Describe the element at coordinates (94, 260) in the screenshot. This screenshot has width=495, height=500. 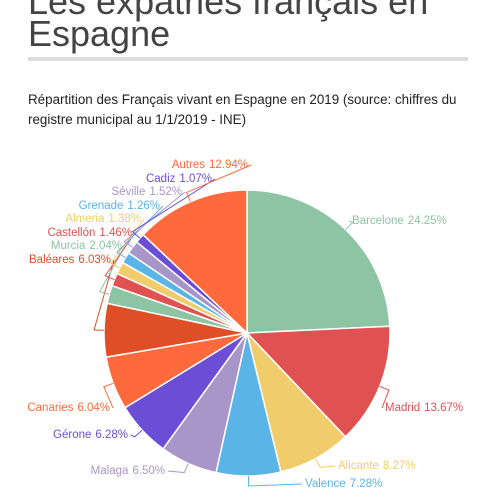
I see `slice-value: 6.03%` at that location.